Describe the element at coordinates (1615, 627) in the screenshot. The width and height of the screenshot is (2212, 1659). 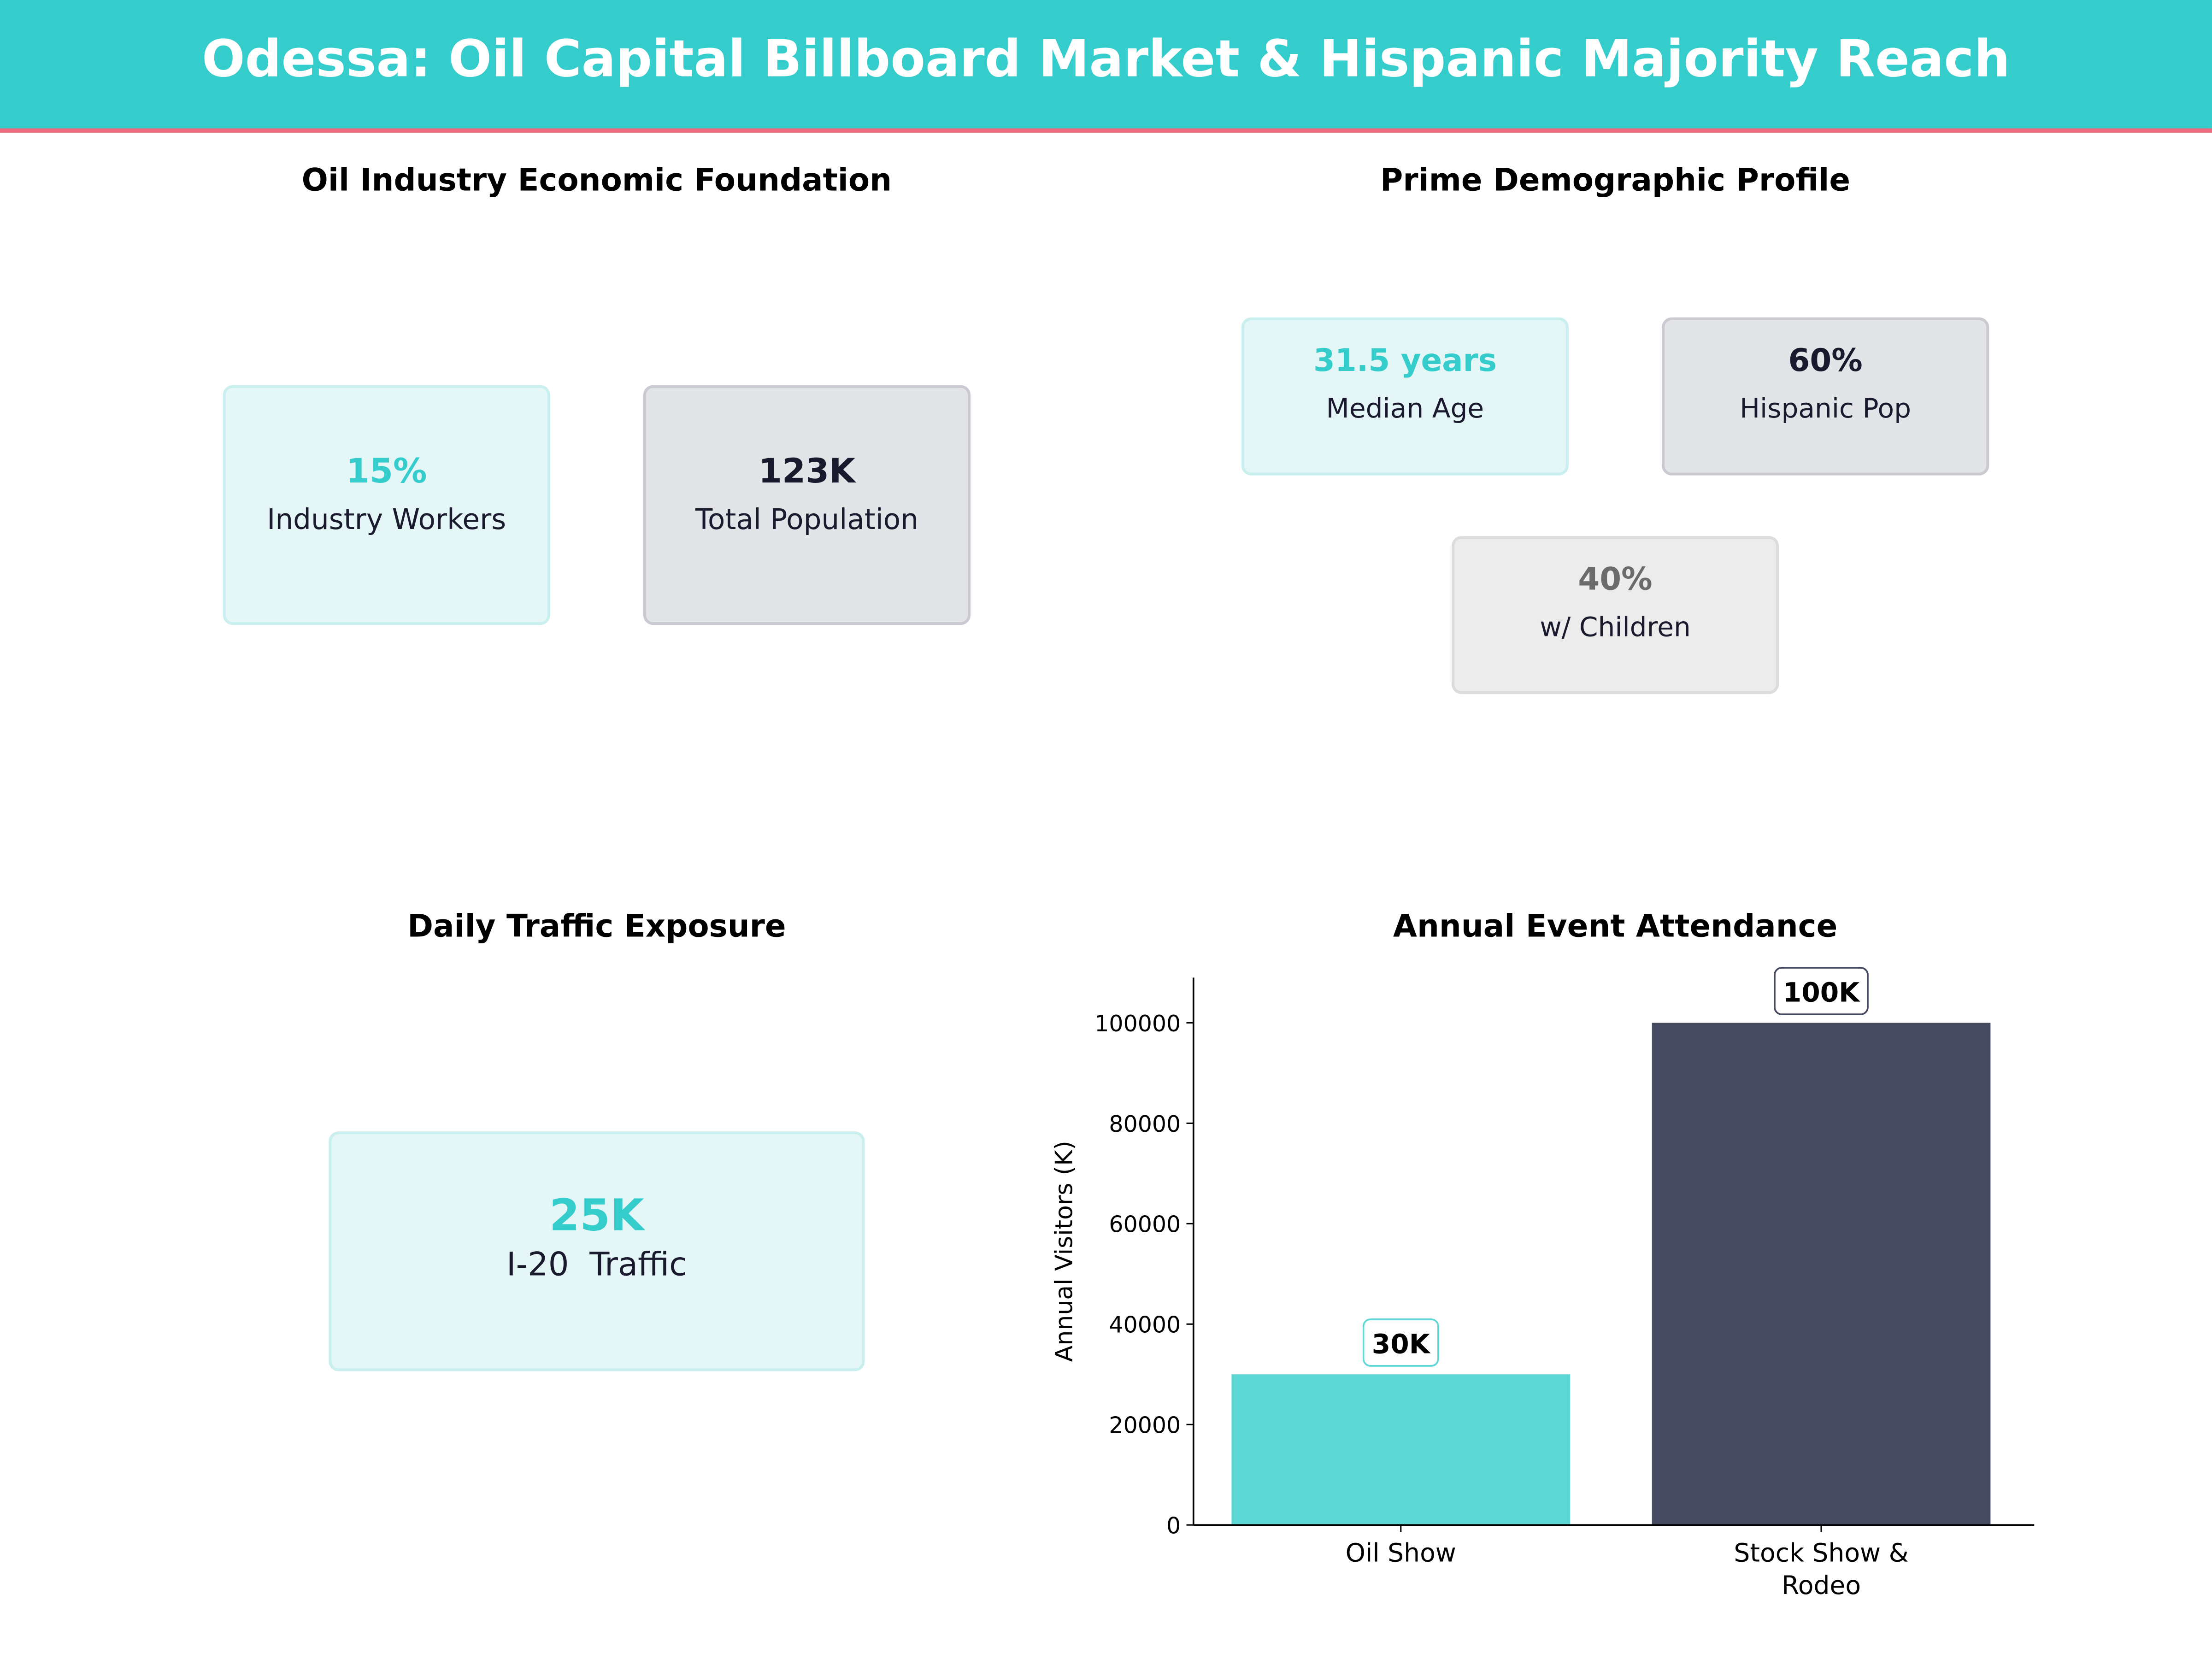
I see `card-label: w/ Children` at that location.